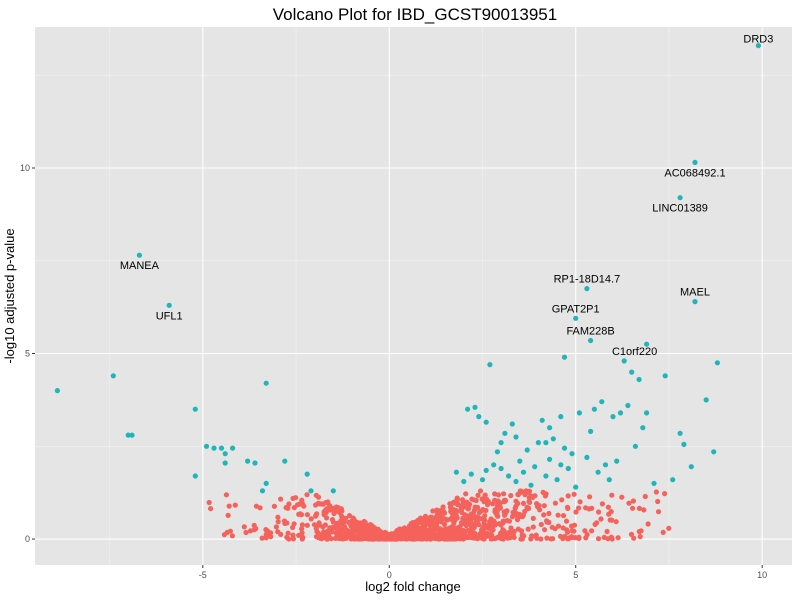 The image size is (800, 600). I want to click on x-tick-label: 10, so click(762, 575).